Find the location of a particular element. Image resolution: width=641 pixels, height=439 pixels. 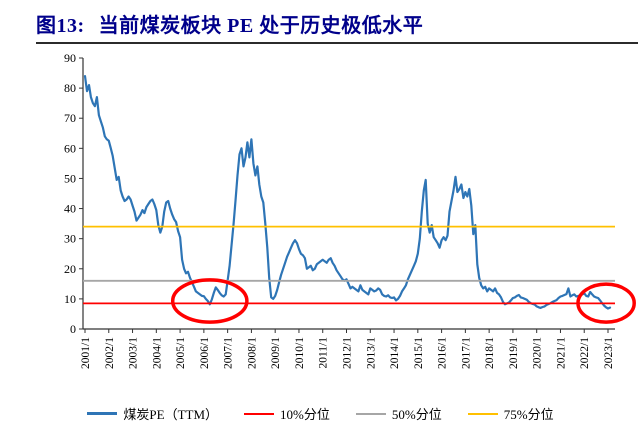

legend-item: 10%分位 is located at coordinates (287, 413).